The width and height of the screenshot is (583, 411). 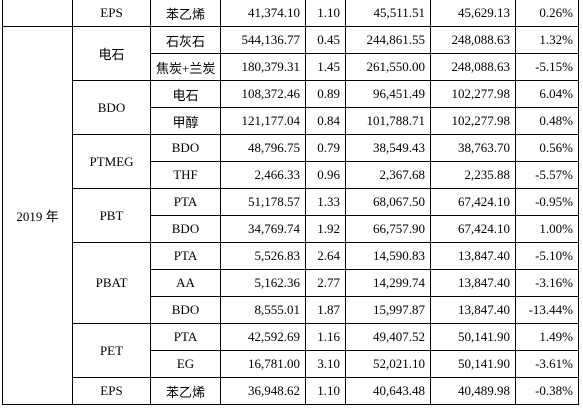 I want to click on change: 1.00%, so click(x=547, y=229).